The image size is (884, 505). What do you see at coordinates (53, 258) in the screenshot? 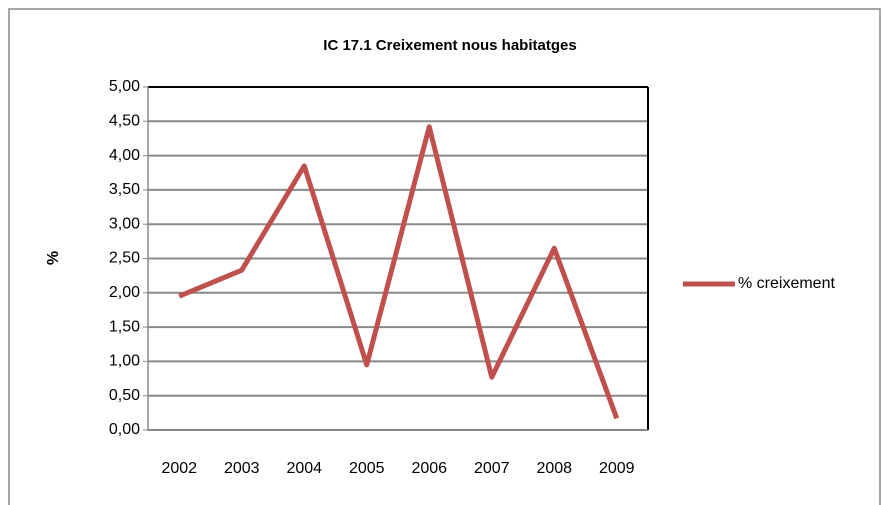
I see `y-axis-label: %` at bounding box center [53, 258].